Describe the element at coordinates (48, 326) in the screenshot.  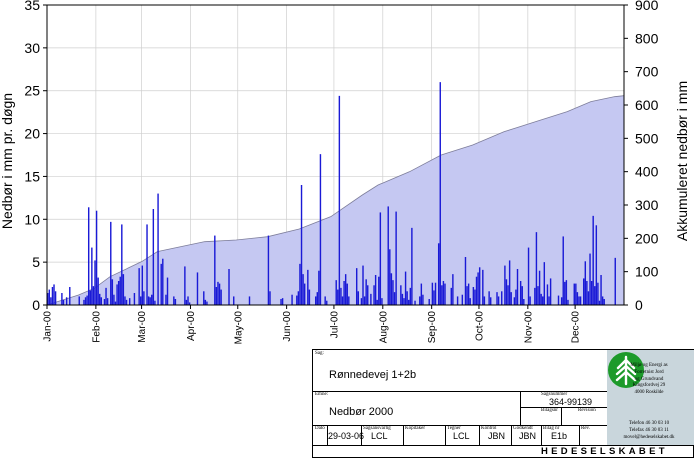
I see `x-tick-label: Jan-00` at that location.